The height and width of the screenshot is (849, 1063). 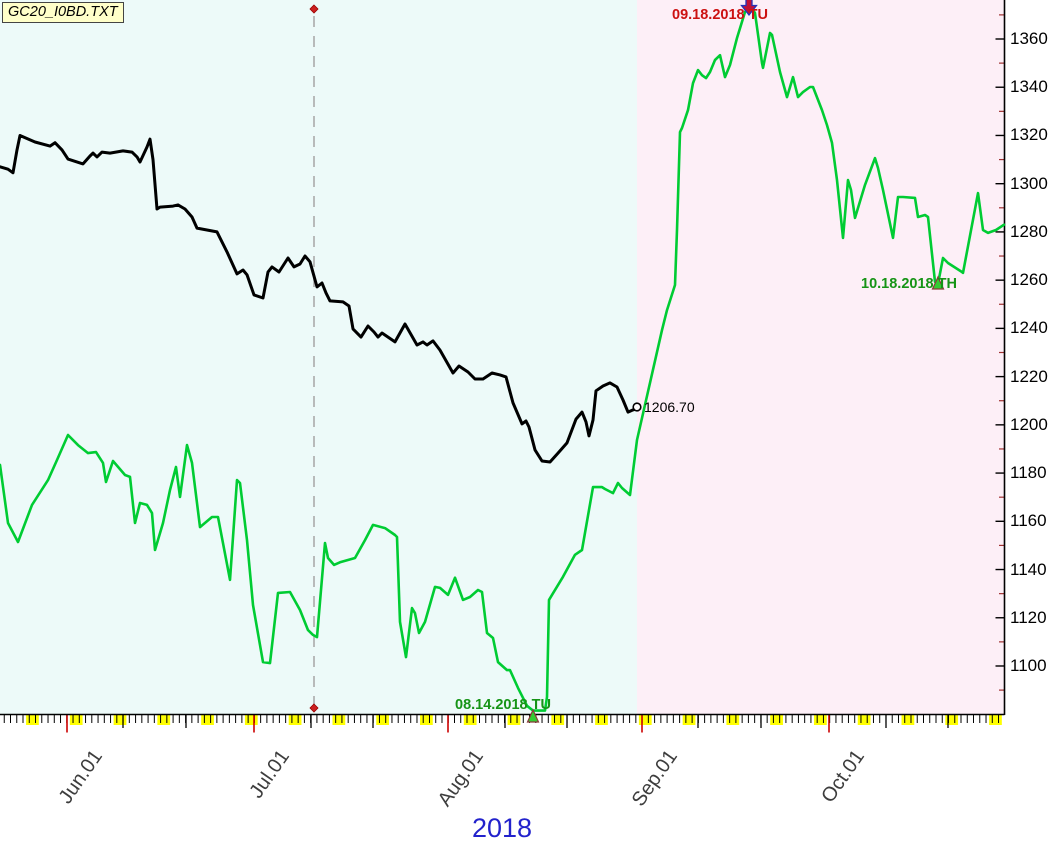 I want to click on chart-title: GC20_I0BD.TXT, so click(x=63, y=12).